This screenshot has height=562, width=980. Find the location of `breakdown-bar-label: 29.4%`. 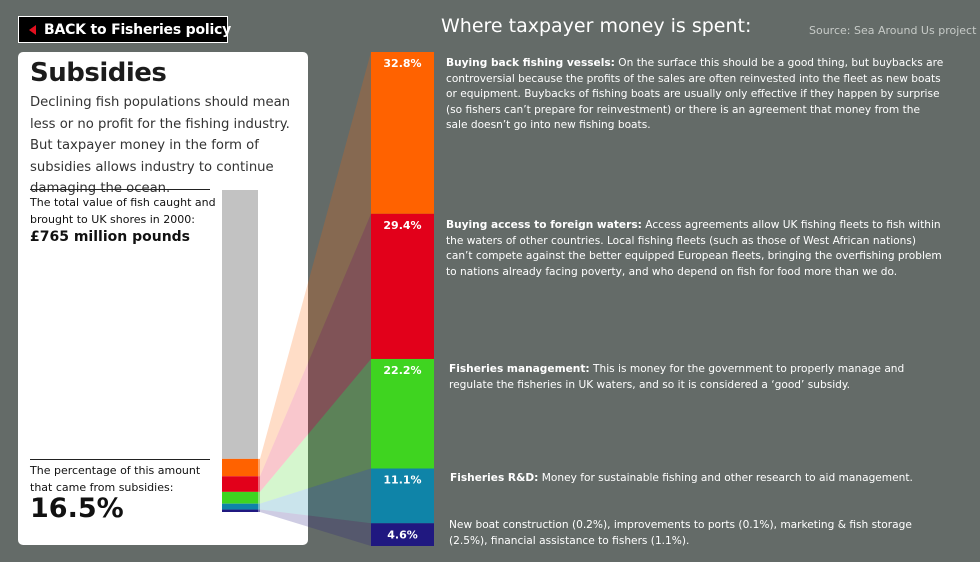

breakdown-bar-label: 29.4% is located at coordinates (402, 225).